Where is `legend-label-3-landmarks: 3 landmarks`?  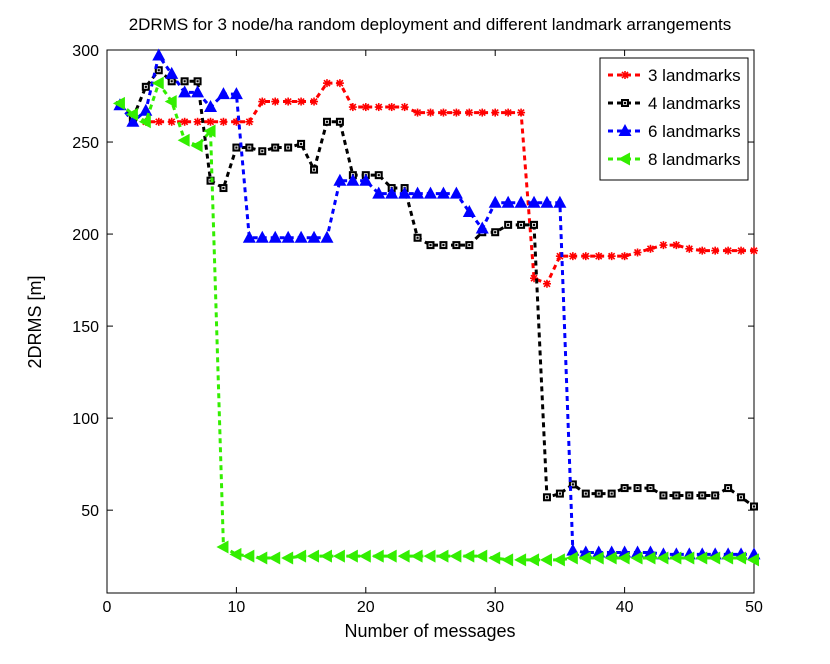 legend-label-3-landmarks: 3 landmarks is located at coordinates (694, 75).